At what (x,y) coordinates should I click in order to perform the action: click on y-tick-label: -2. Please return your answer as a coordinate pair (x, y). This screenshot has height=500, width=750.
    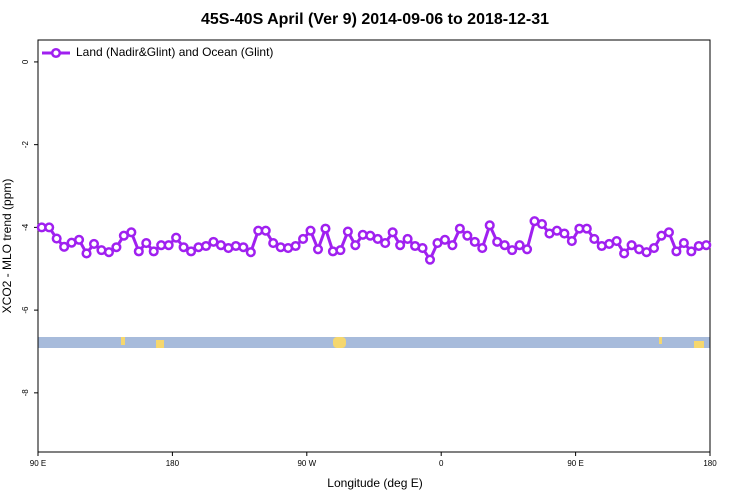
    Looking at the image, I should click on (25, 145).